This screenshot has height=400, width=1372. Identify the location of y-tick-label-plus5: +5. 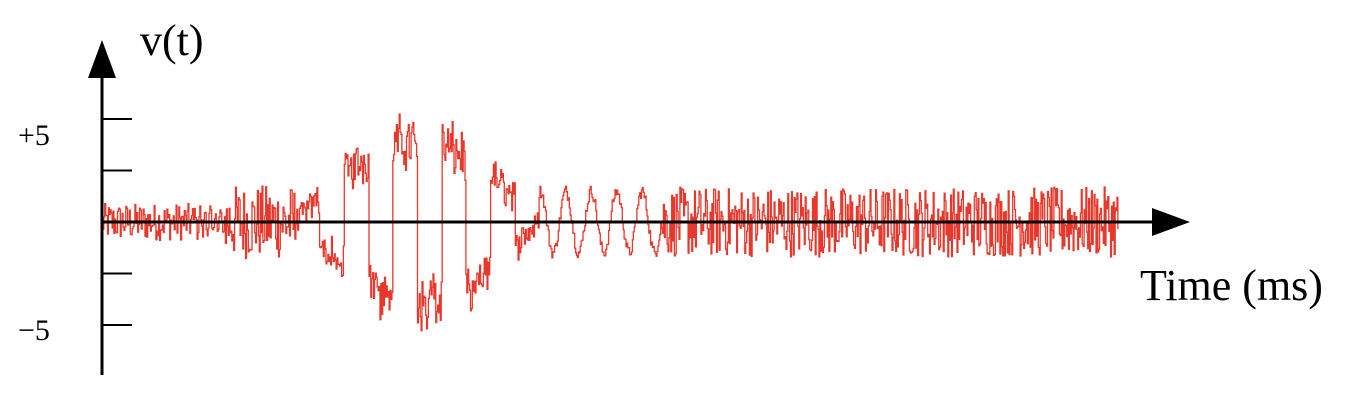
(34, 135).